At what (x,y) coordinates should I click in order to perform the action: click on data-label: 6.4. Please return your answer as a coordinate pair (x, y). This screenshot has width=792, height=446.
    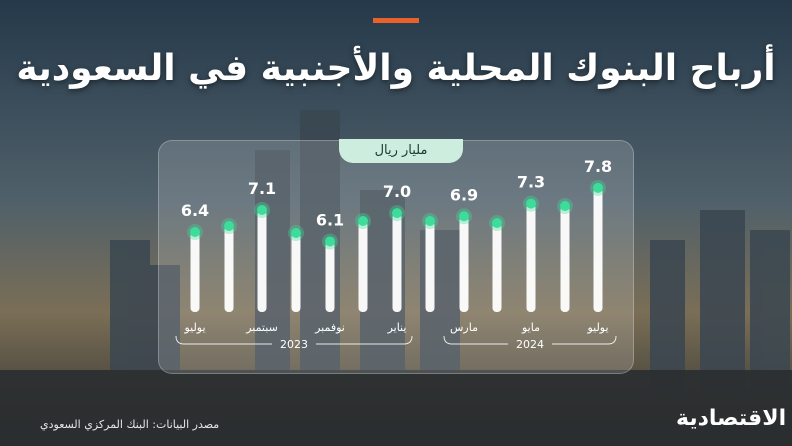
    Looking at the image, I should click on (195, 210).